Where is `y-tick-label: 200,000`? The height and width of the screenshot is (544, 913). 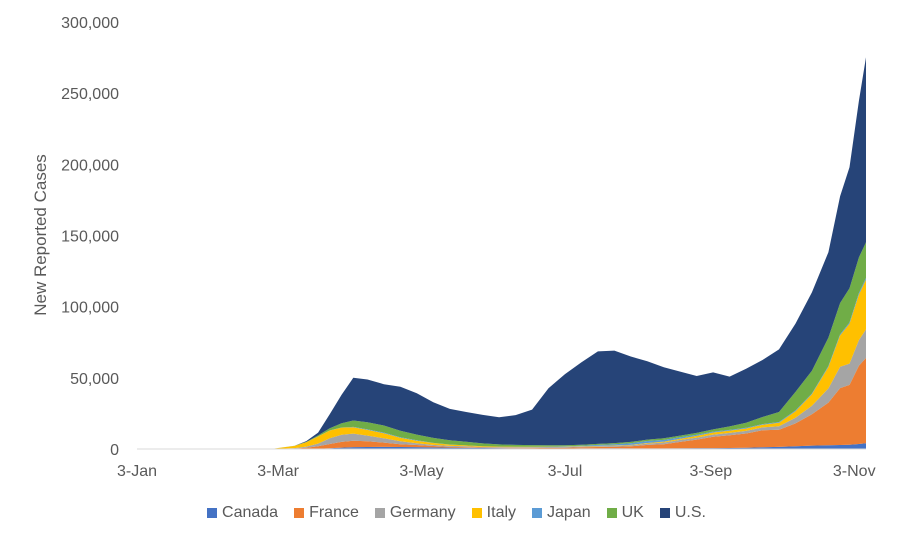
y-tick-label: 200,000 is located at coordinates (90, 165).